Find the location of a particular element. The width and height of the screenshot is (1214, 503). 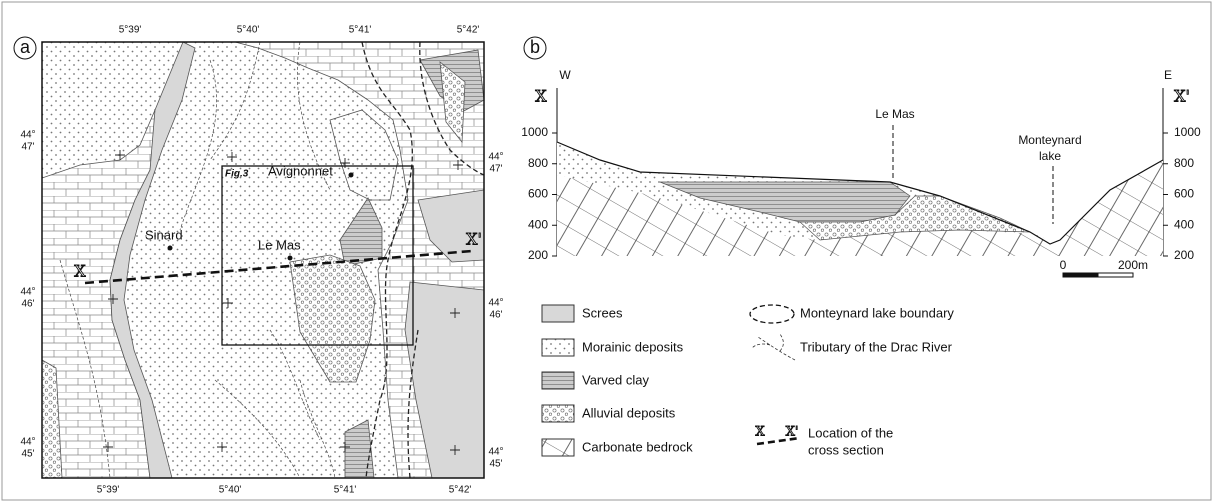

direction: E is located at coordinates (1168, 75).